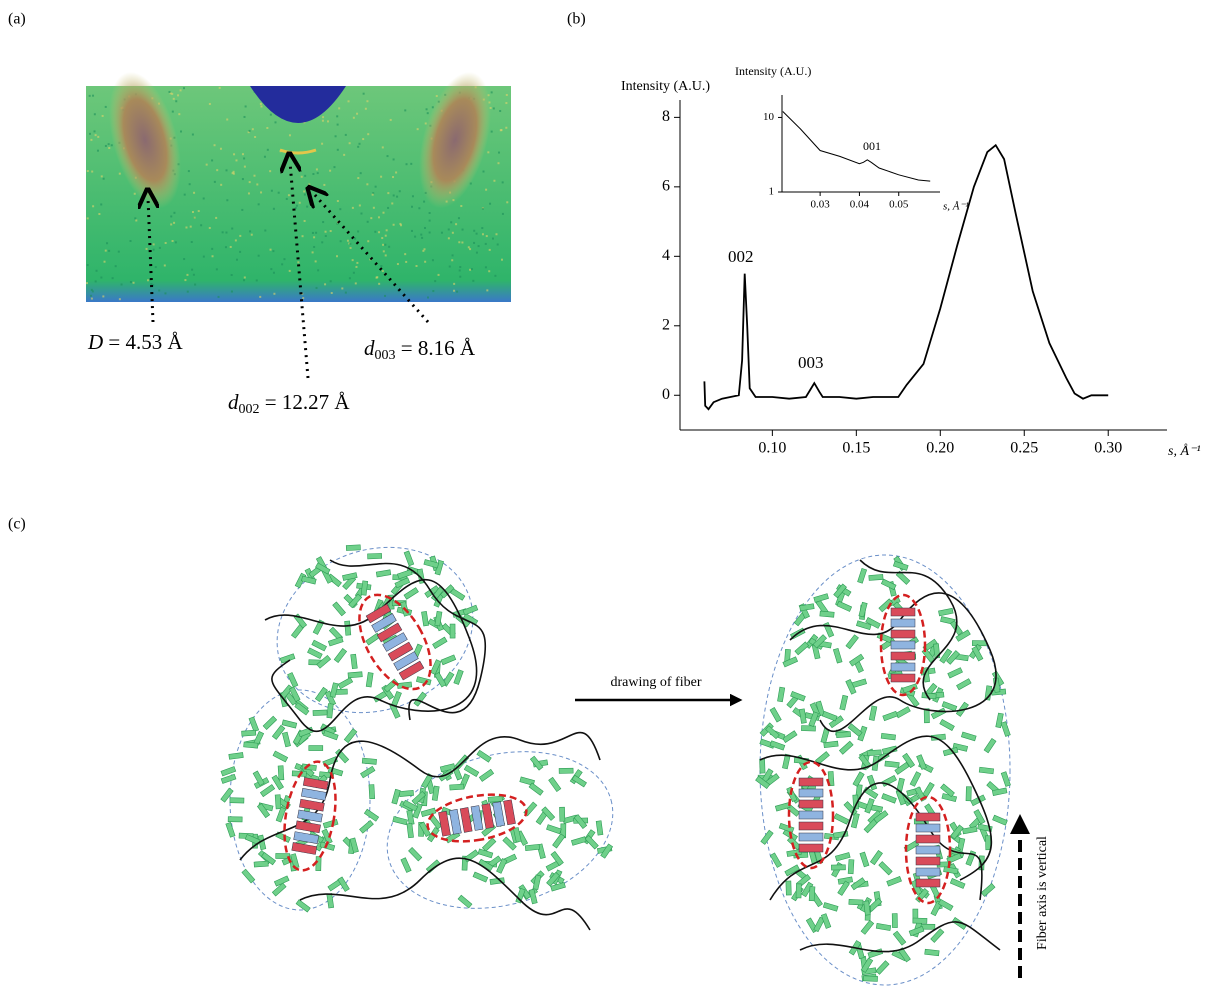 Image resolution: width=1205 pixels, height=989 pixels. I want to click on symbol: d, so click(233, 402).